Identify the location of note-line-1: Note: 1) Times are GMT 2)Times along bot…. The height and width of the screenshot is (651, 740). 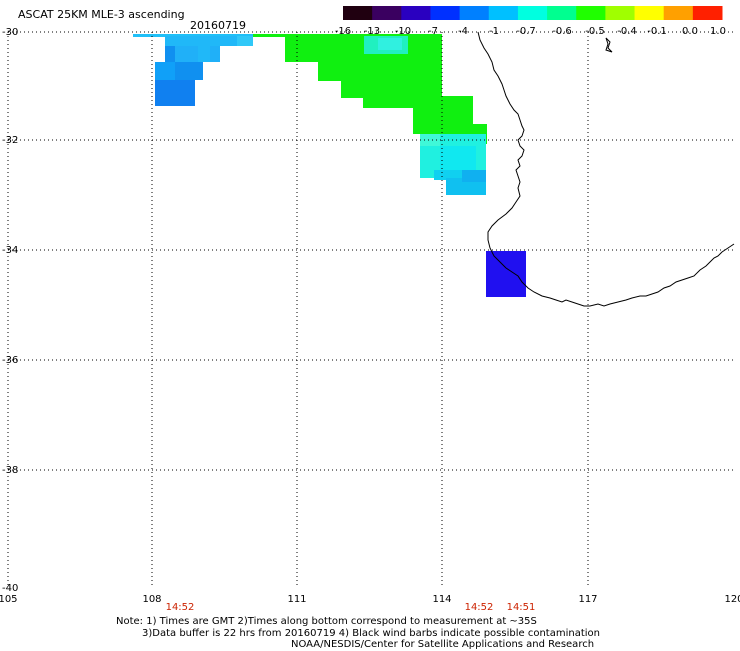
(326, 621).